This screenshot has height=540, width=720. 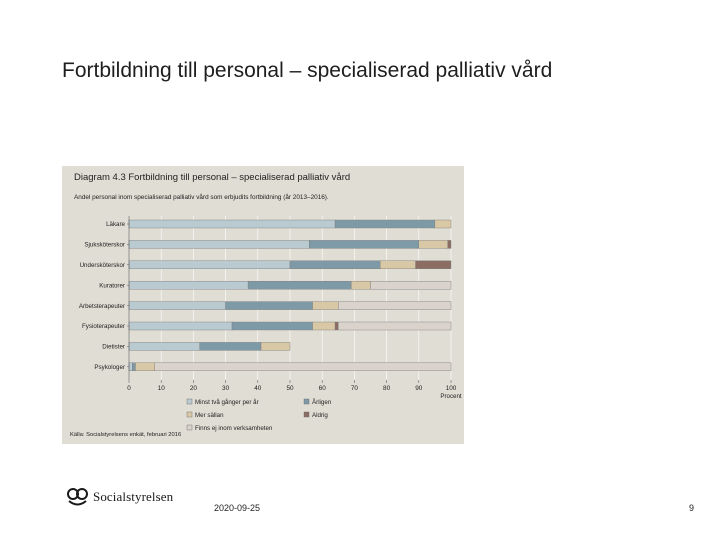 I want to click on legend-label: Aldrig, so click(x=320, y=415).